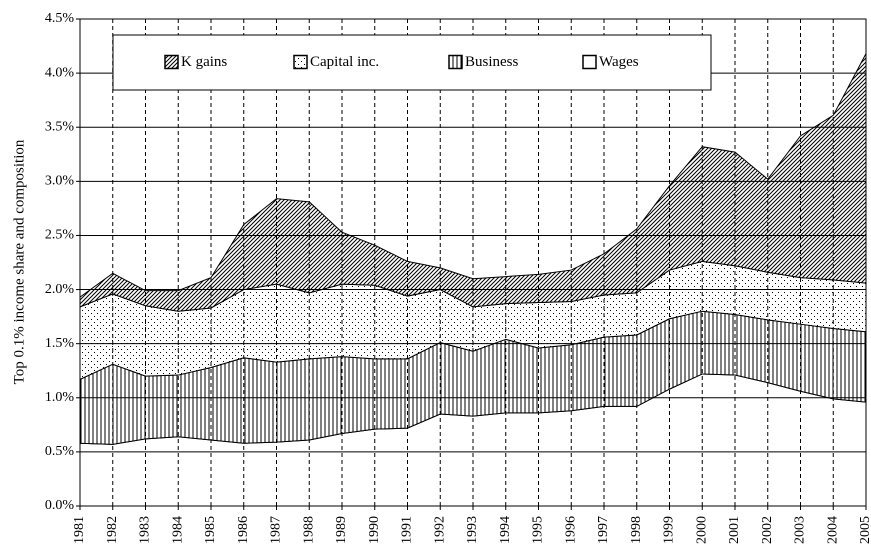 The image size is (871, 550). Describe the element at coordinates (60, 18) in the screenshot. I see `y-tick-label: 4.5%` at that location.